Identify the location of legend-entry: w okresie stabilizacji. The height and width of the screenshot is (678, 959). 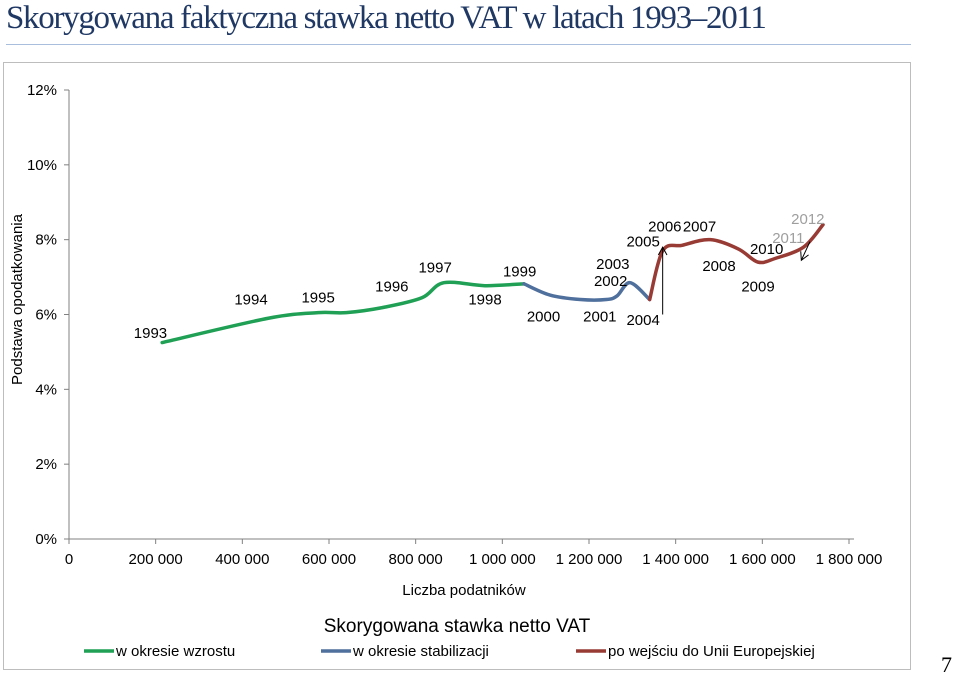
(420, 651).